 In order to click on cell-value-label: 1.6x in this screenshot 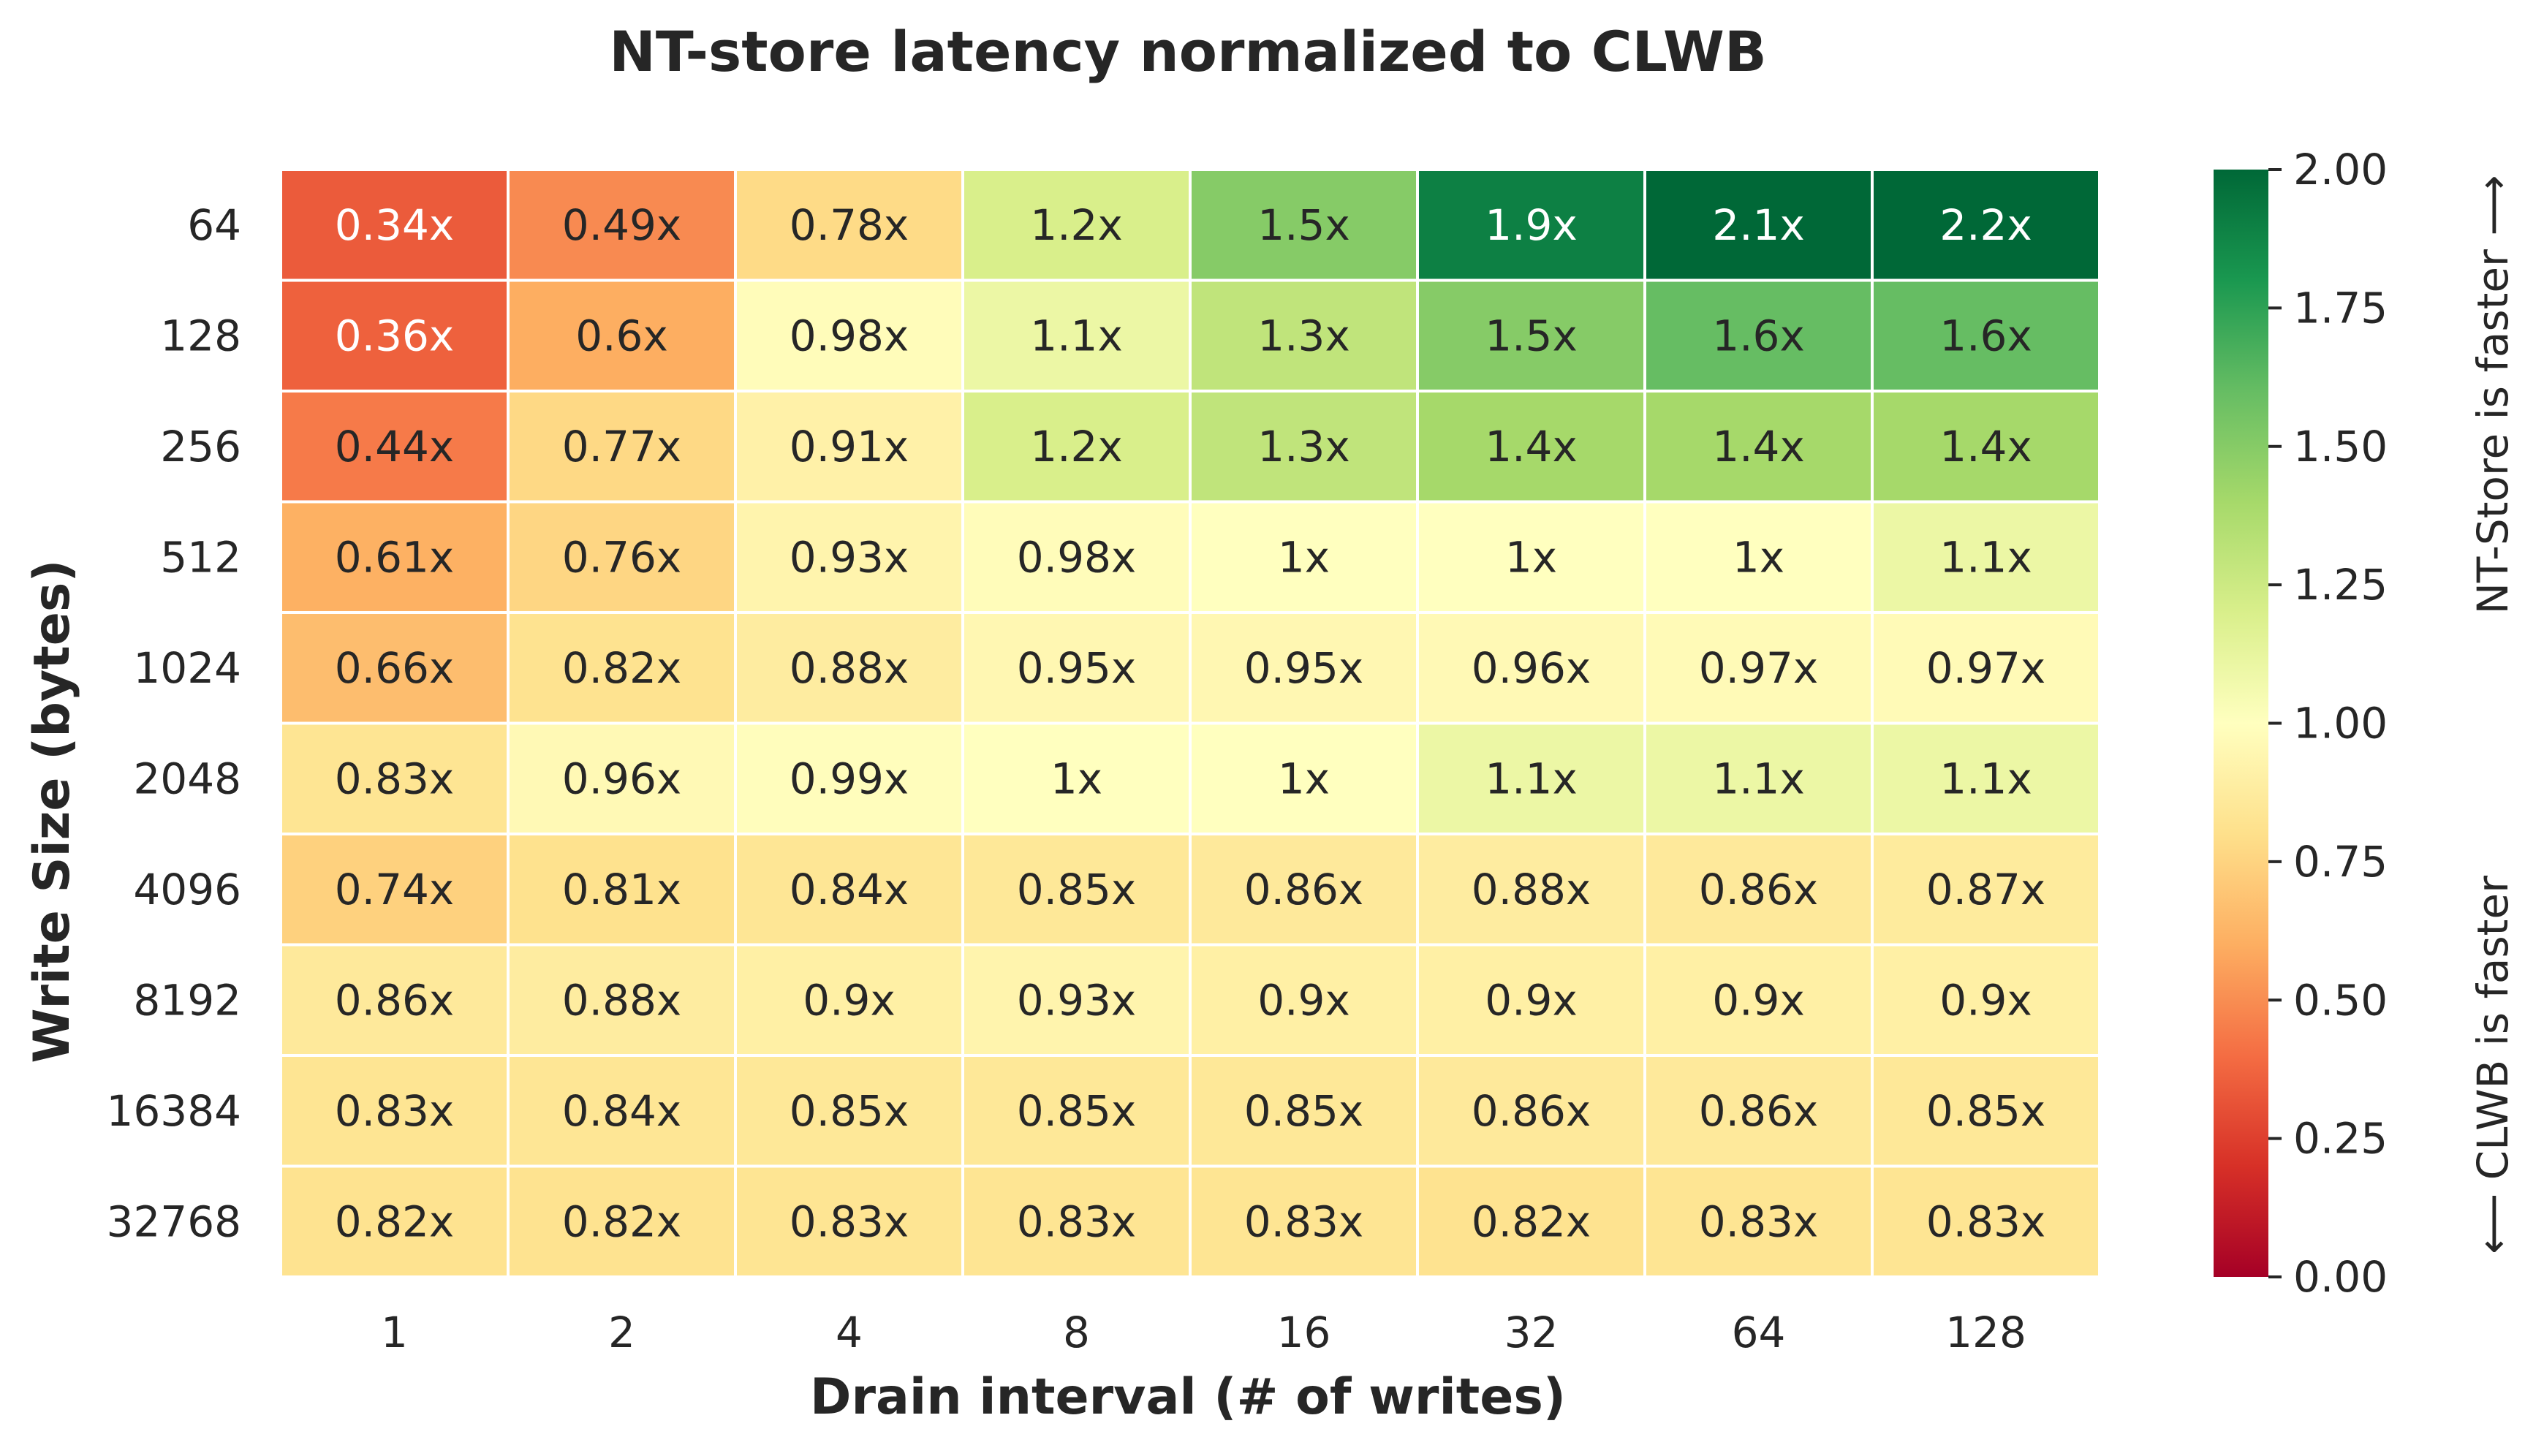, I will do `click(1985, 335)`.